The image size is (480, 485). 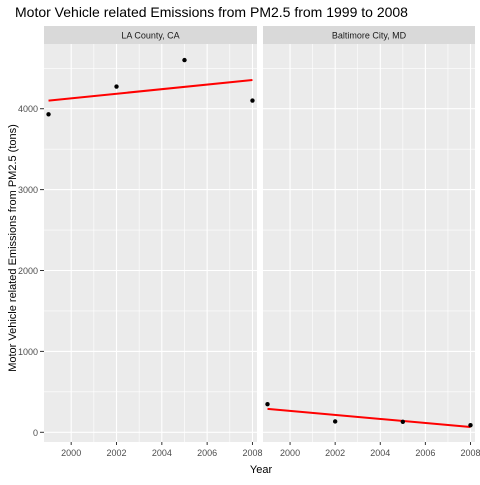 I want to click on x-axis-title: Year, so click(x=261, y=470).